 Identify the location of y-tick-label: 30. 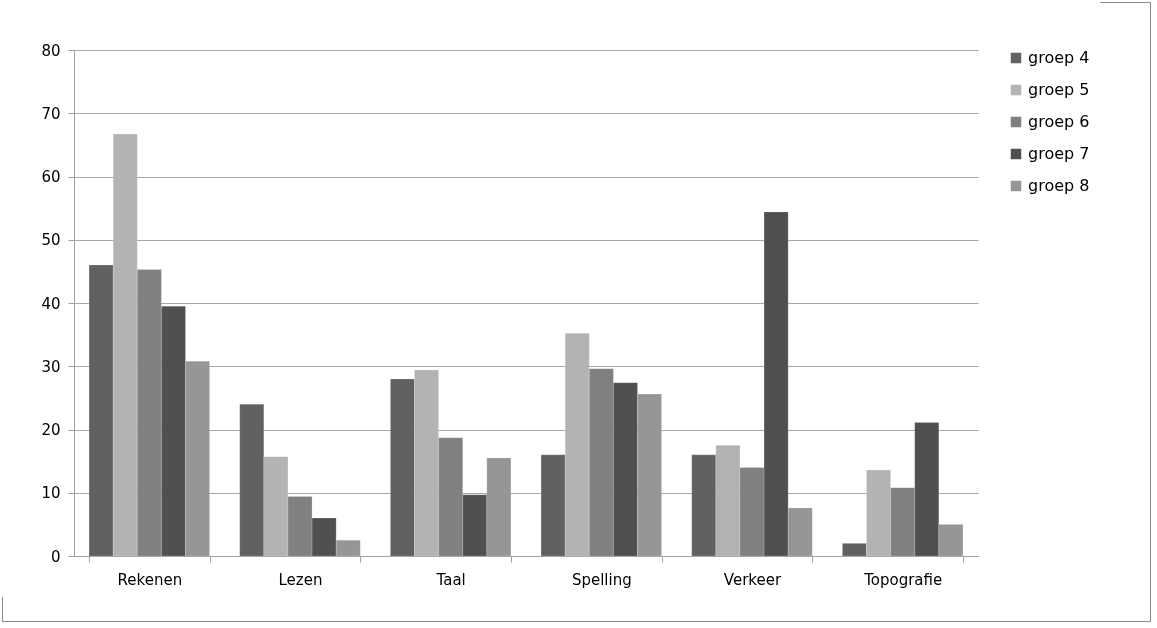
(51, 366).